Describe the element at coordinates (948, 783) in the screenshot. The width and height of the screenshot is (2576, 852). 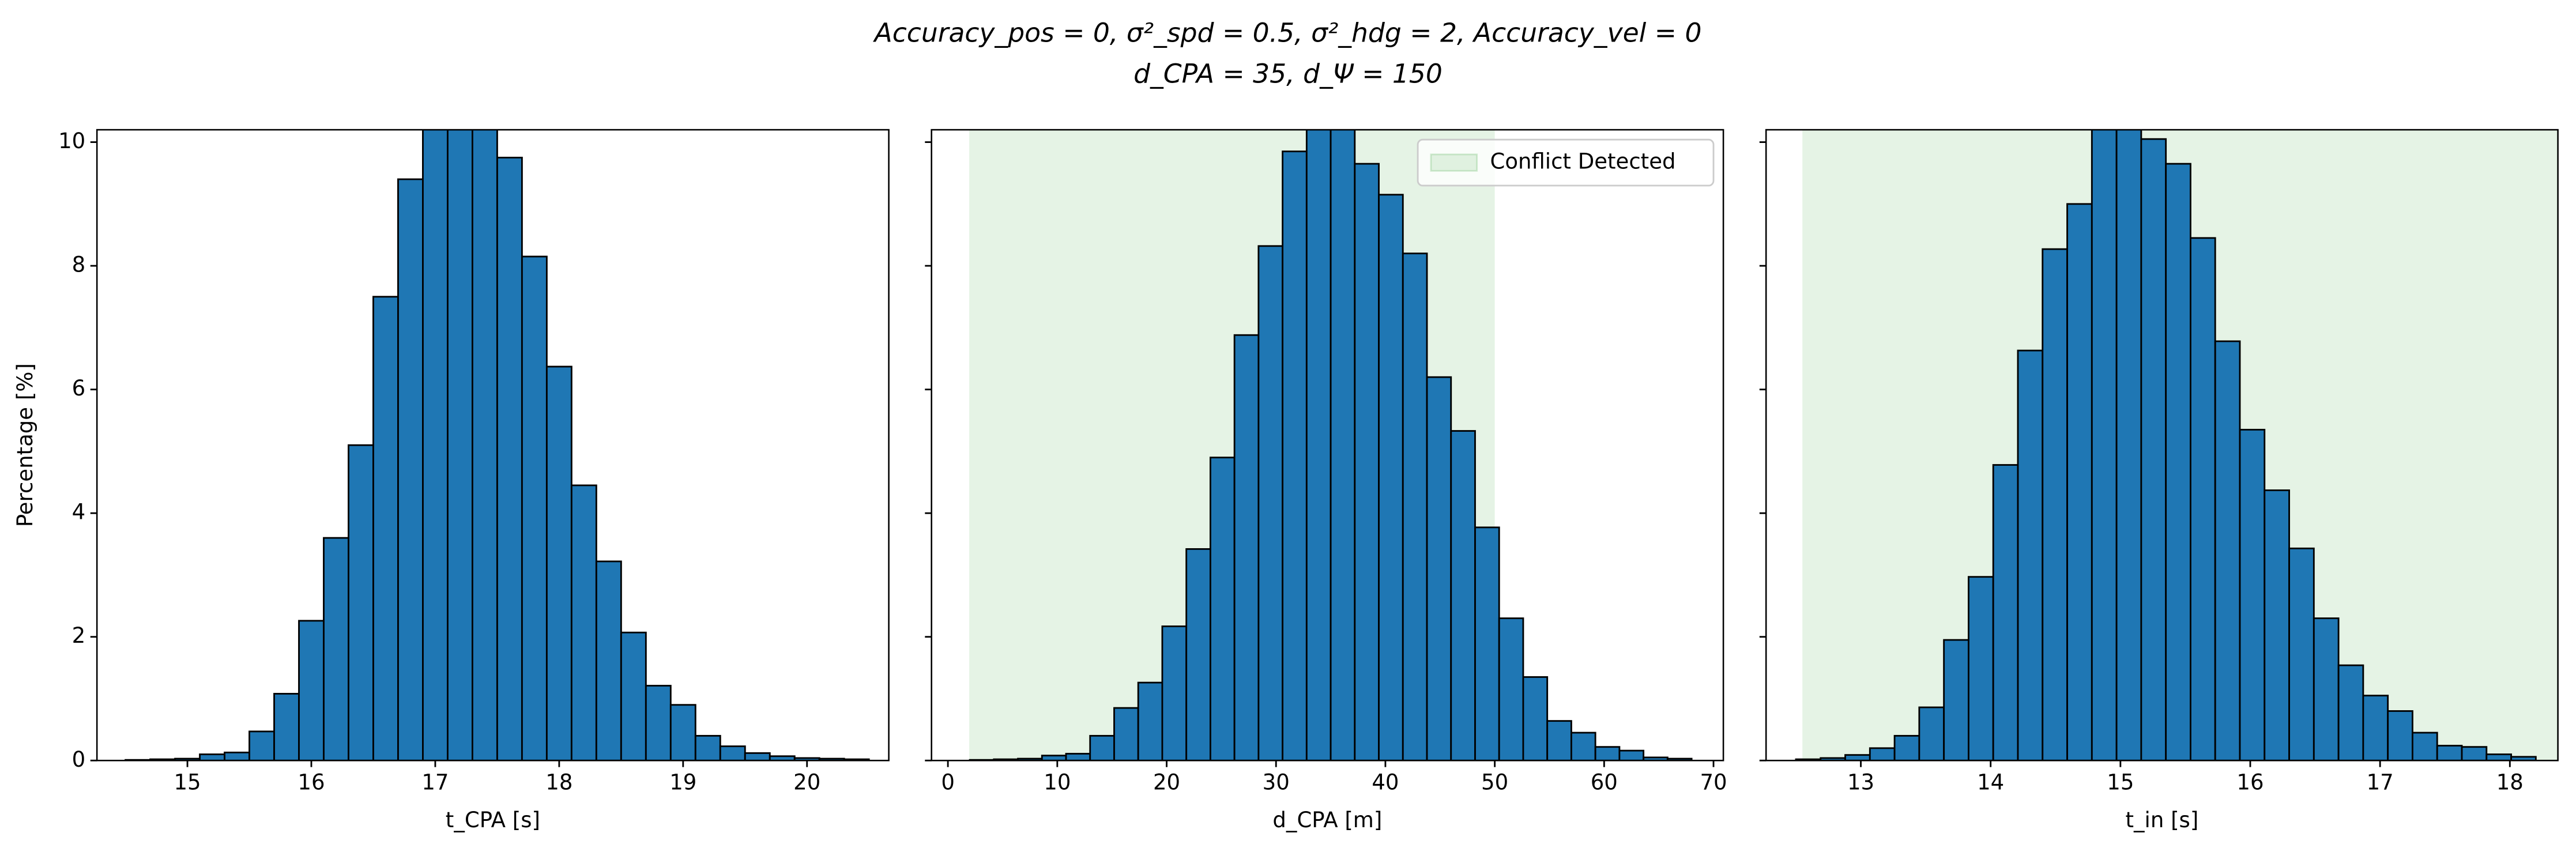
I see `x-tick-label: 0` at that location.